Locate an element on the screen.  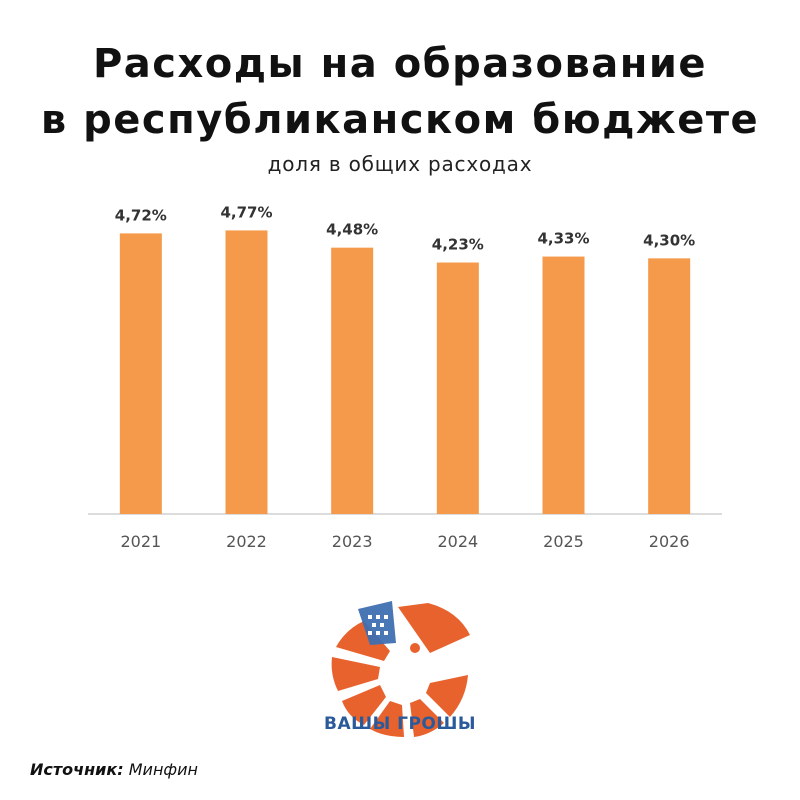
x-tick-label-2022: 2022 is located at coordinates (246, 541).